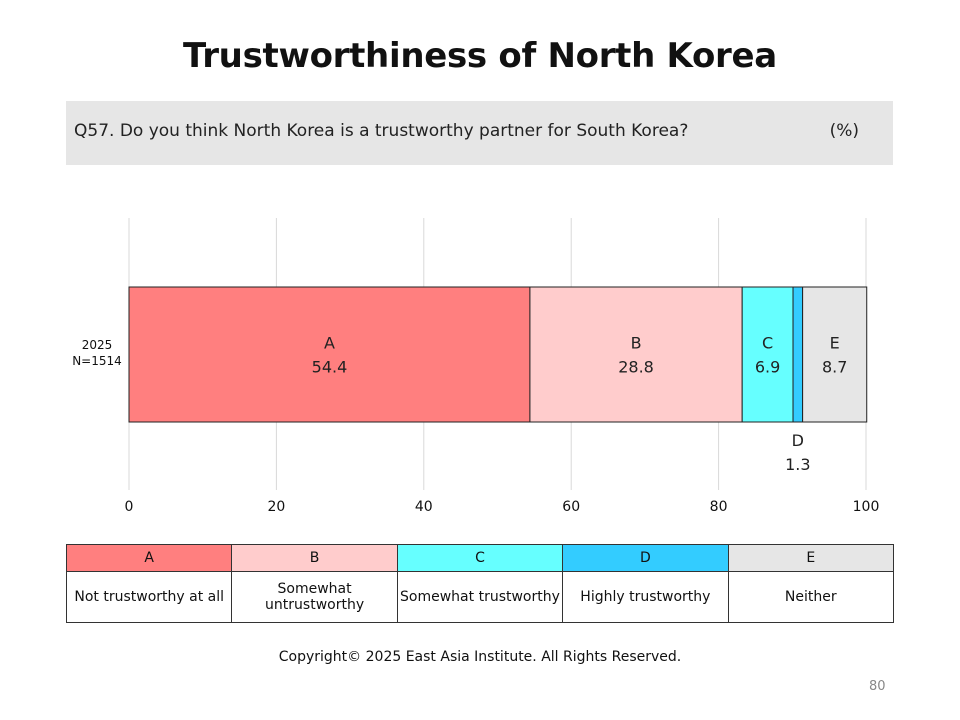 This screenshot has width=960, height=720. What do you see at coordinates (811, 597) in the screenshot?
I see `legend-desc-e: Neither` at bounding box center [811, 597].